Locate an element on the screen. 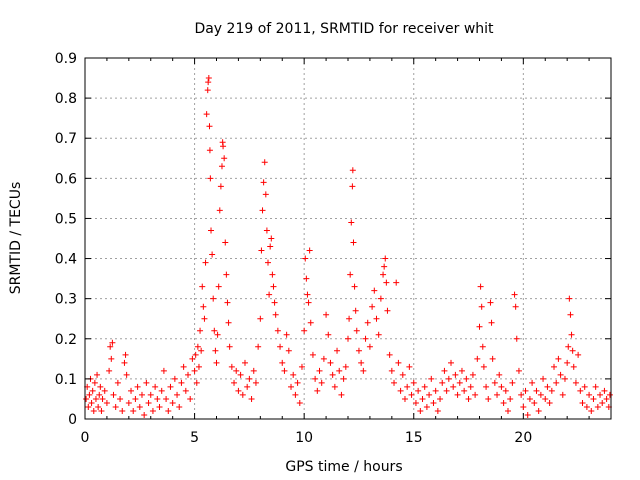 The width and height of the screenshot is (640, 480). y-tick-label: 0.7 is located at coordinates (66, 139).